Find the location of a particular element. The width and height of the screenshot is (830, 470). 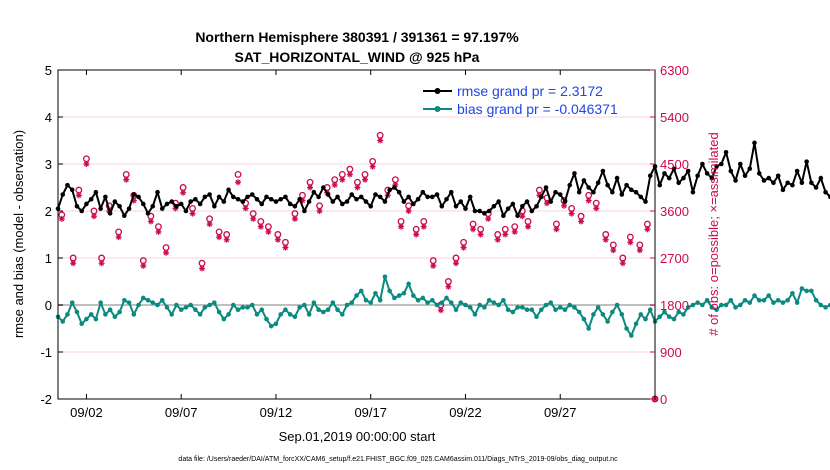

y2-tick-label: 1800 is located at coordinates (674, 305).